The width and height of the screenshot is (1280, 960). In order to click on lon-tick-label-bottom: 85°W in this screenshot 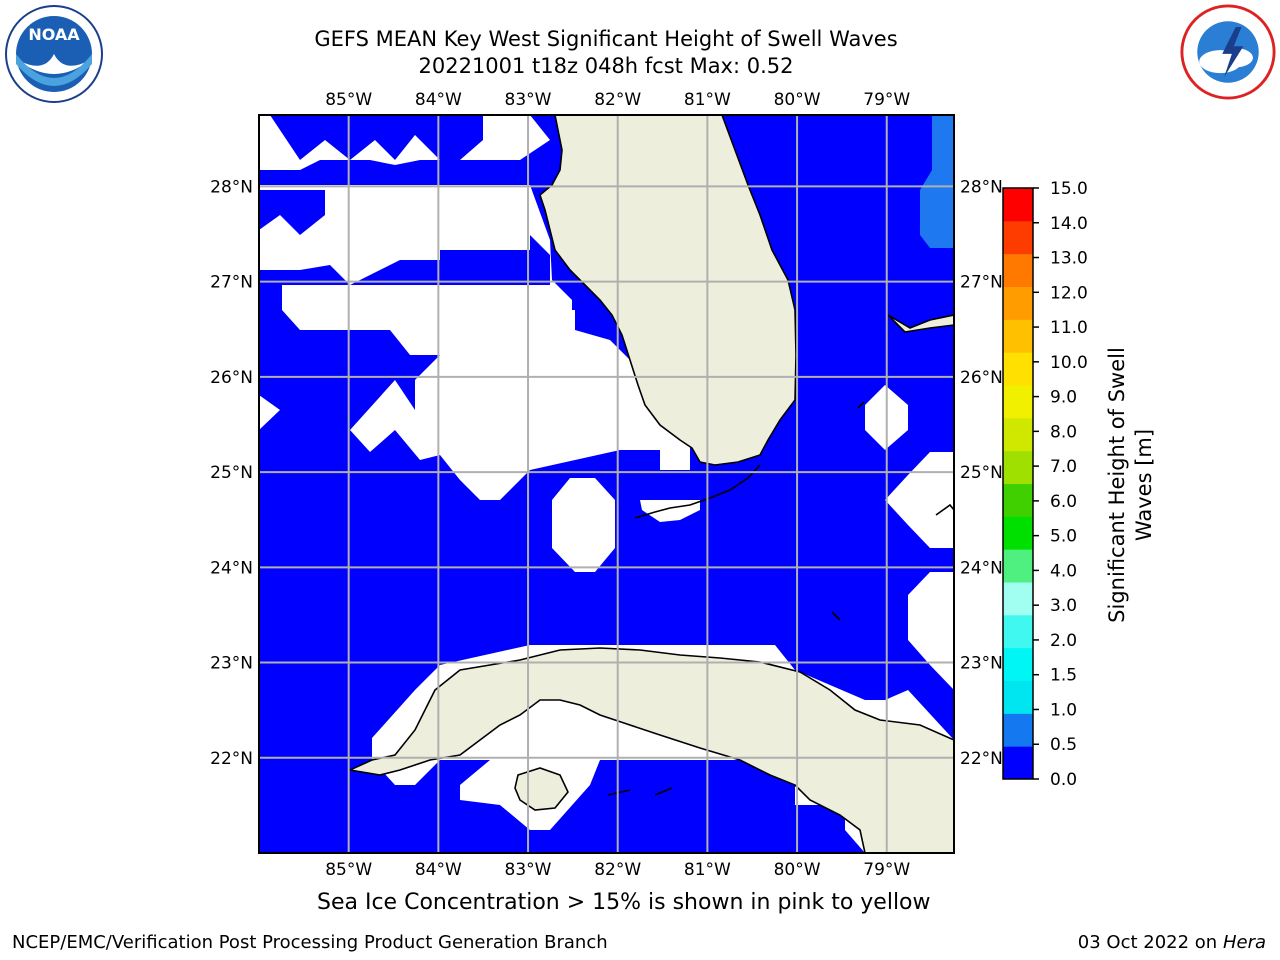, I will do `click(348, 870)`.